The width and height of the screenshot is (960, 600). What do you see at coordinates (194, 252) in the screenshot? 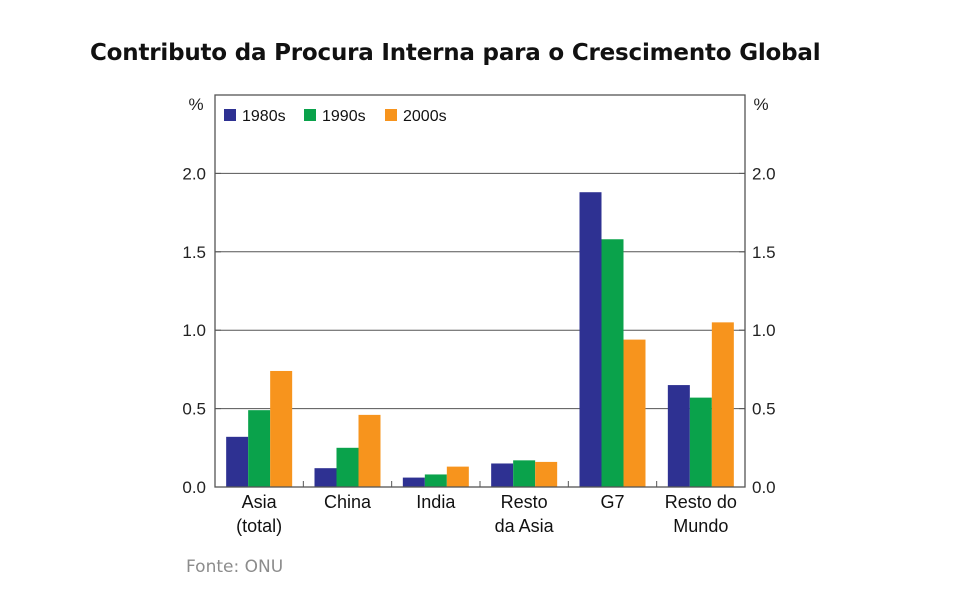
I see `y-tick-label-left: 1.5` at bounding box center [194, 252].